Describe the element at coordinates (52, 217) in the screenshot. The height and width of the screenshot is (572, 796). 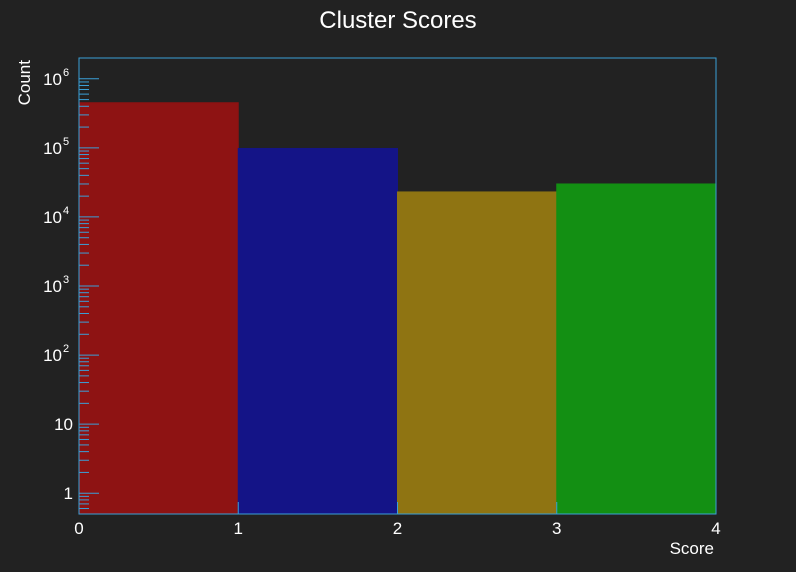
I see `y-tick-label-4: 10` at that location.